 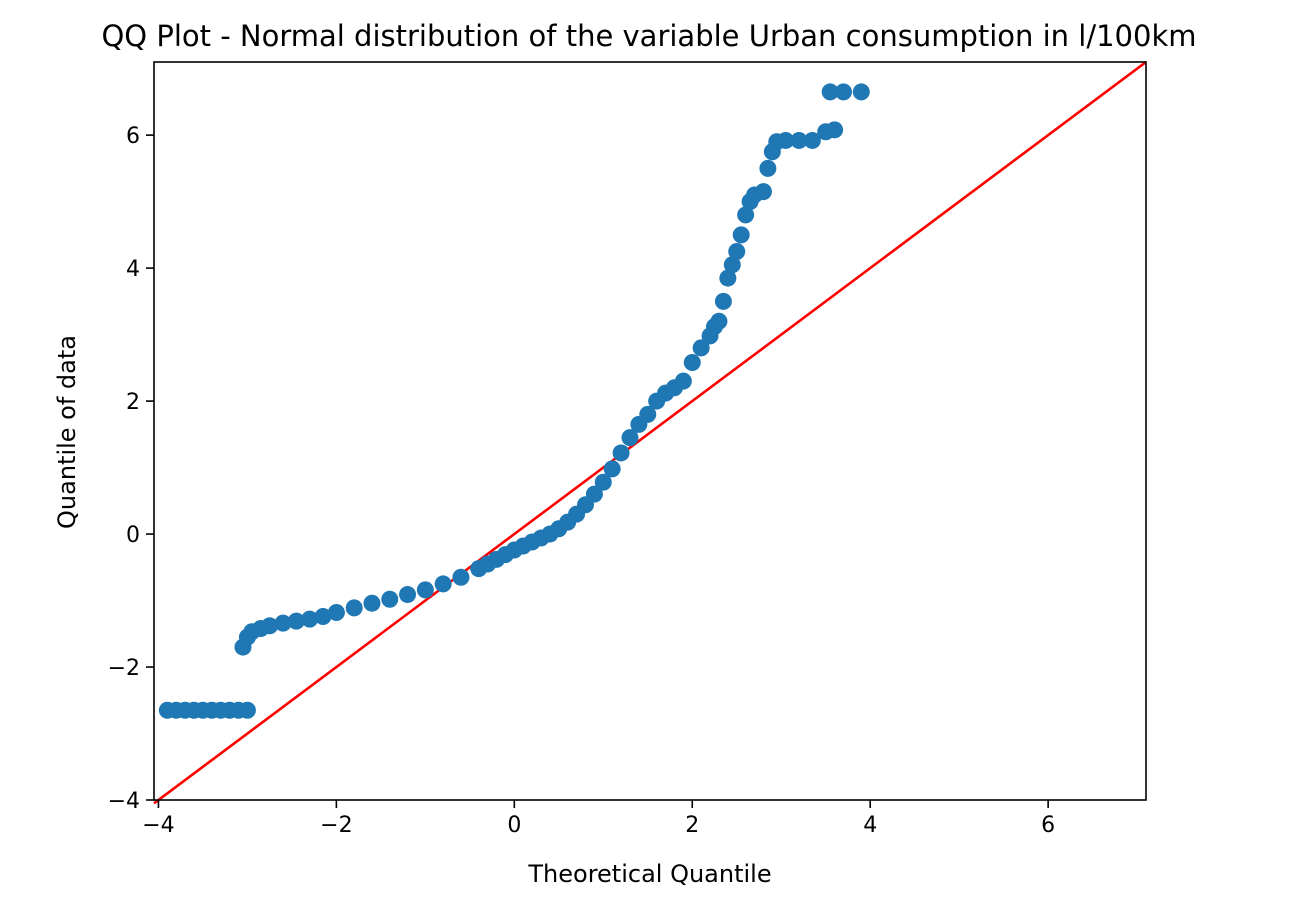 I want to click on x-tick-label: 4, so click(x=870, y=825).